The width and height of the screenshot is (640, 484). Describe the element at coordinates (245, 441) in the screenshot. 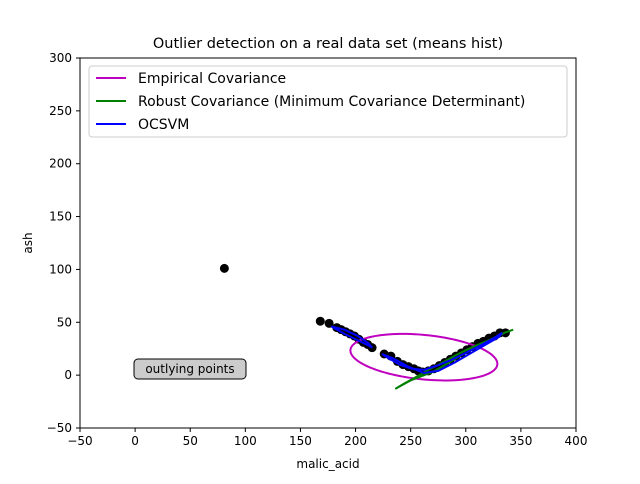

I see `x-tick-label: 100` at that location.